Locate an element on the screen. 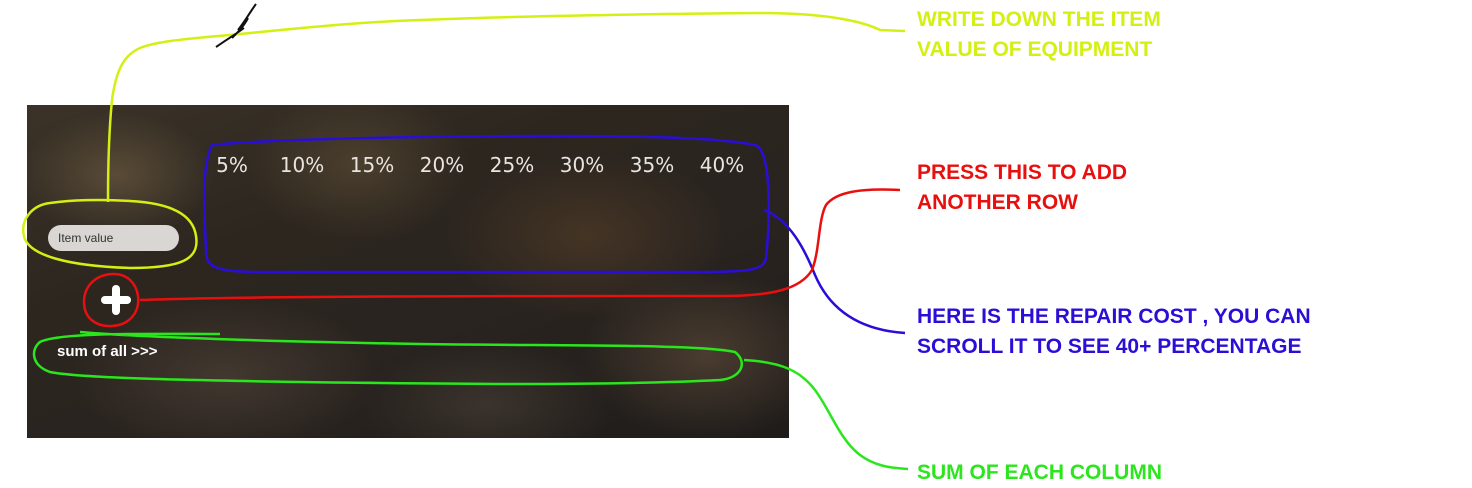 This screenshot has height=488, width=1472. add-row-button is located at coordinates (116, 300).